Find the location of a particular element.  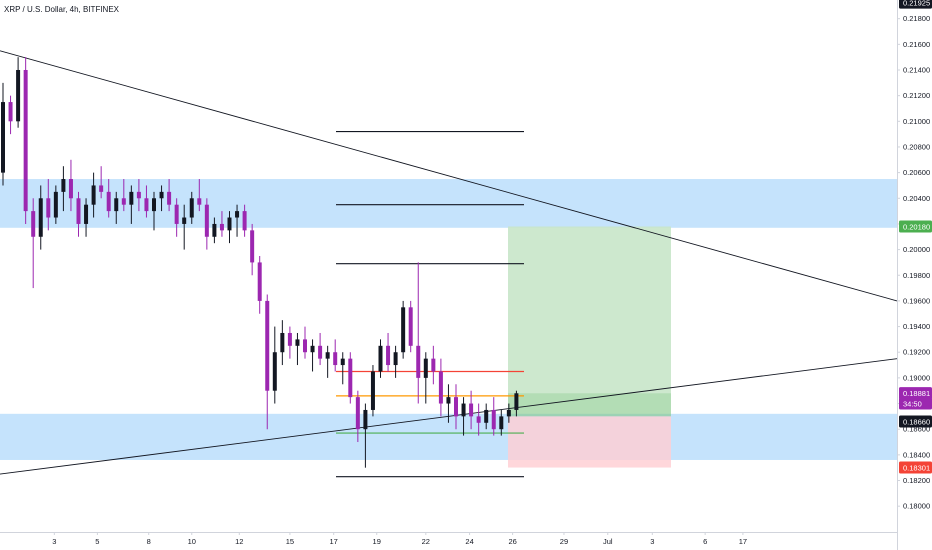

y-tick-label: 0.19400 is located at coordinates (916, 326).